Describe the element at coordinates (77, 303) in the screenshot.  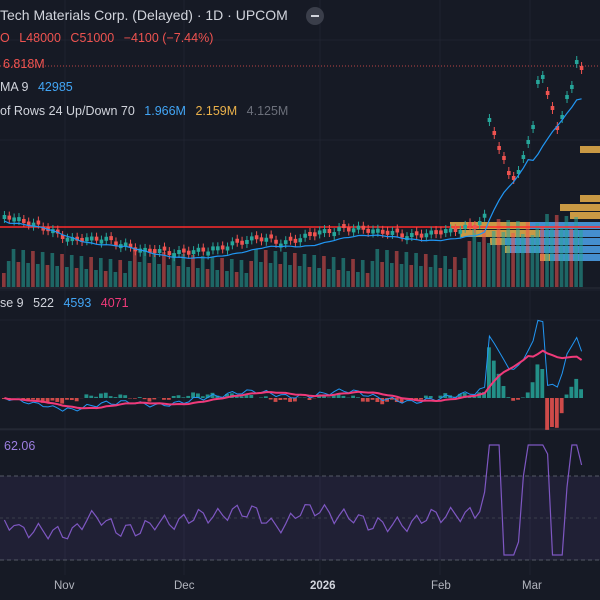
I see `macd-line-value: 4593` at that location.